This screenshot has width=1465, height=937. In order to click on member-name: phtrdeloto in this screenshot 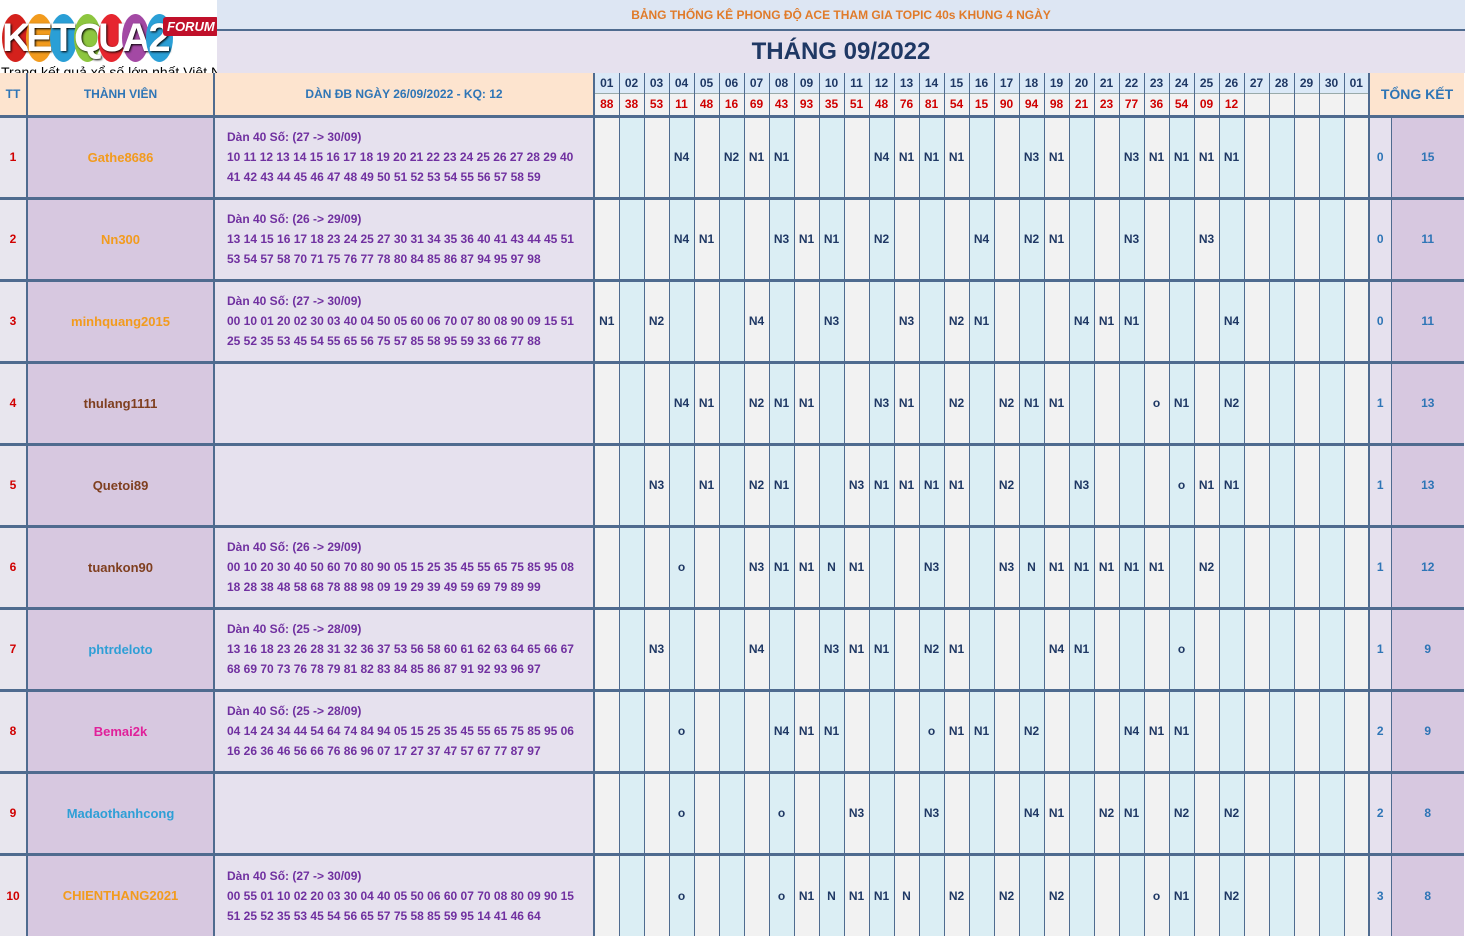, I will do `click(120, 648)`.